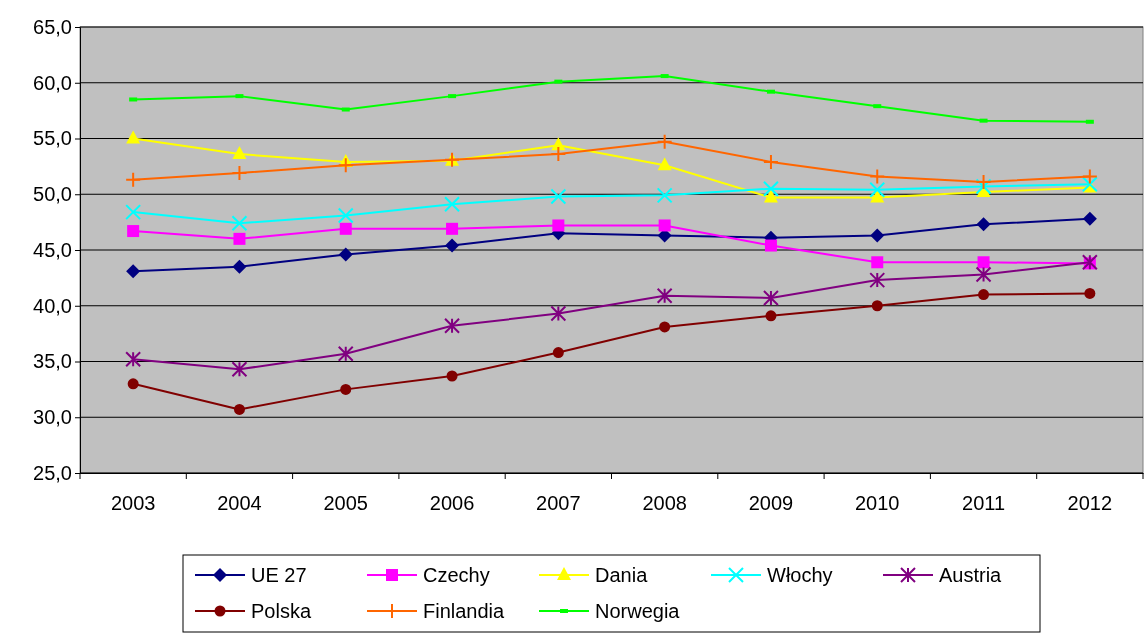 The height and width of the screenshot is (633, 1144). Describe the element at coordinates (52, 472) in the screenshot. I see `y-tick-label: 25,0` at that location.